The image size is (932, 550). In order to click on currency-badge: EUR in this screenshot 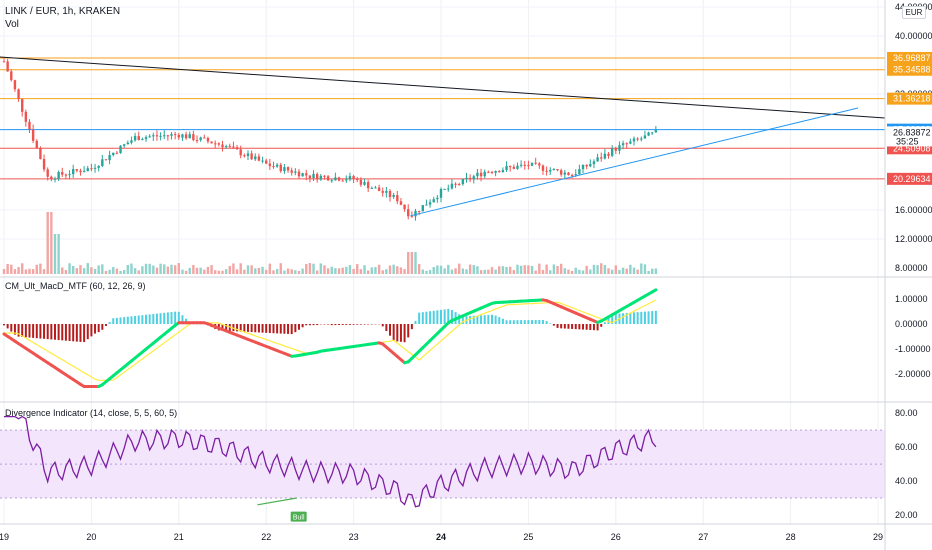, I will do `click(914, 12)`.